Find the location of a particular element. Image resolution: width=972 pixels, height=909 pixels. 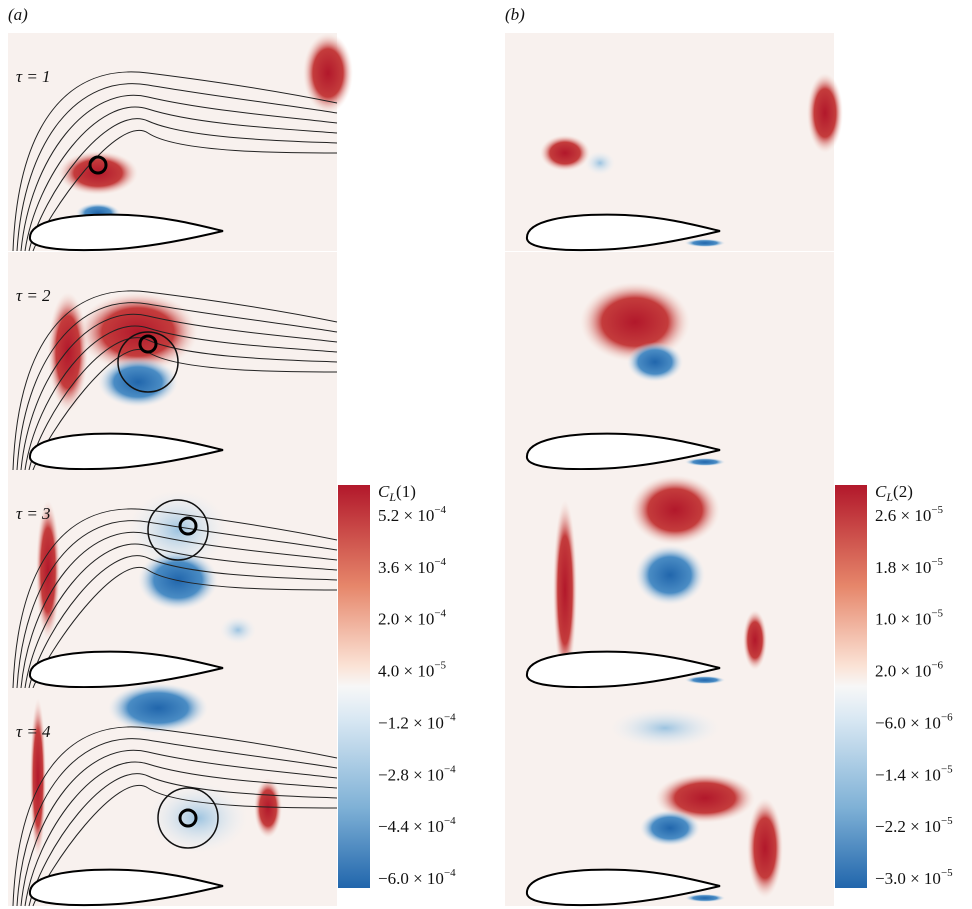

text-part: 4.0 × 10 is located at coordinates (406, 670).